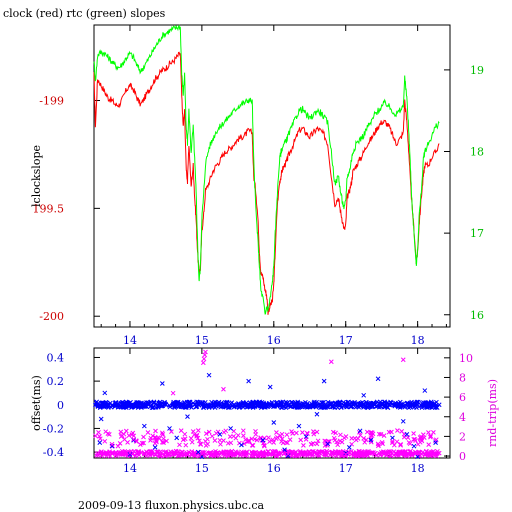 The image size is (512, 512). I want to click on y-right-tick-label: 6, so click(462, 397).